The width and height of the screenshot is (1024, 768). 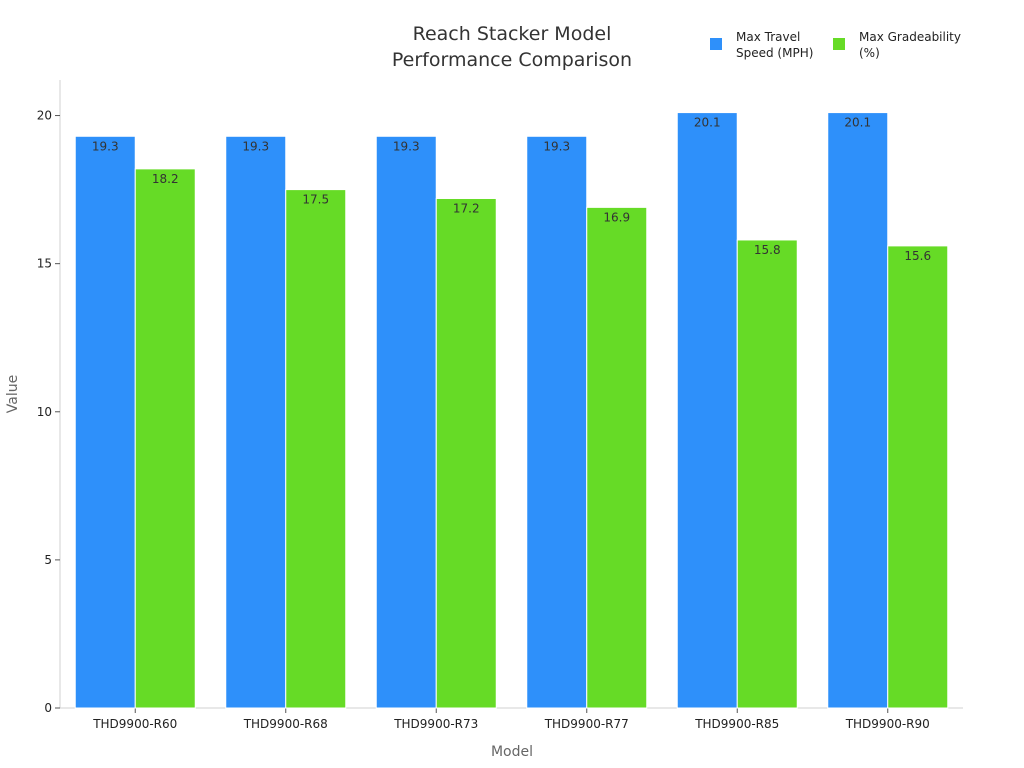 What do you see at coordinates (134, 724) in the screenshot?
I see `x-tick-label: THD9900-R60` at bounding box center [134, 724].